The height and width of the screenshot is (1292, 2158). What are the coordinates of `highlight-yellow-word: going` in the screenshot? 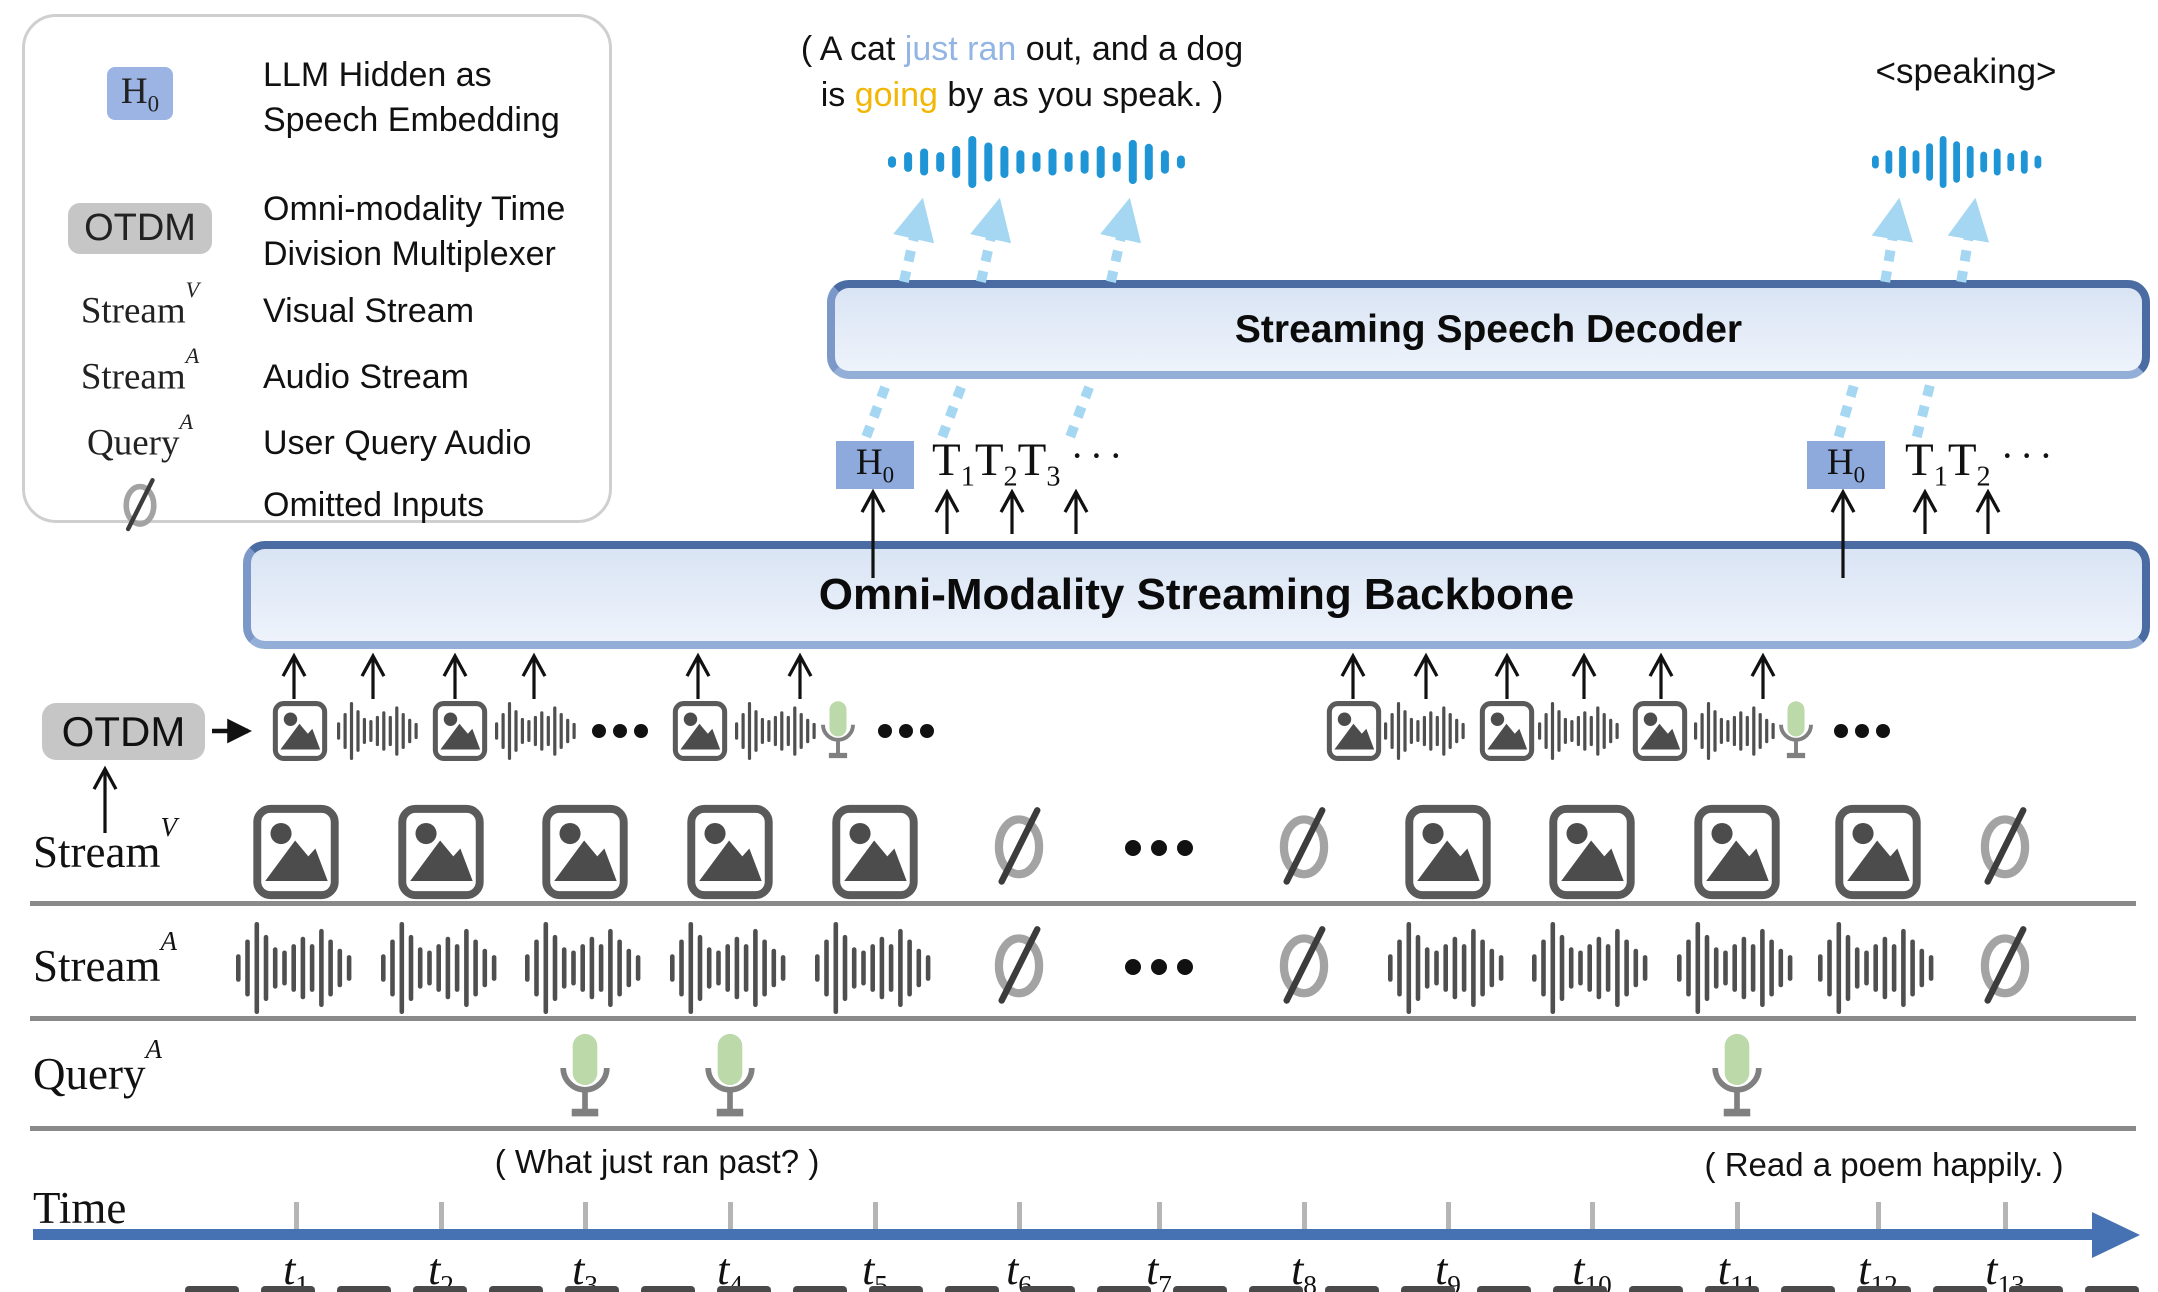 It's located at (896, 95).